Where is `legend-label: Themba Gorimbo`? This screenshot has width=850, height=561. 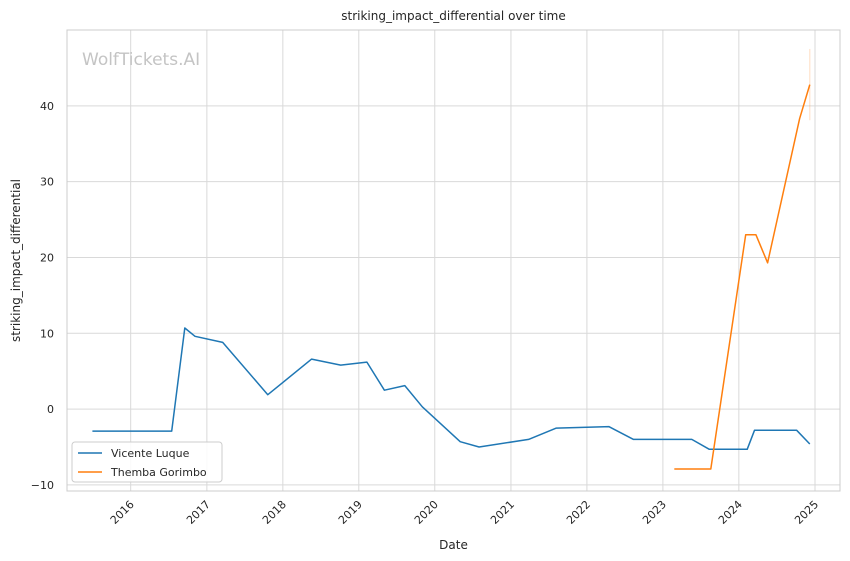 legend-label: Themba Gorimbo is located at coordinates (158, 472).